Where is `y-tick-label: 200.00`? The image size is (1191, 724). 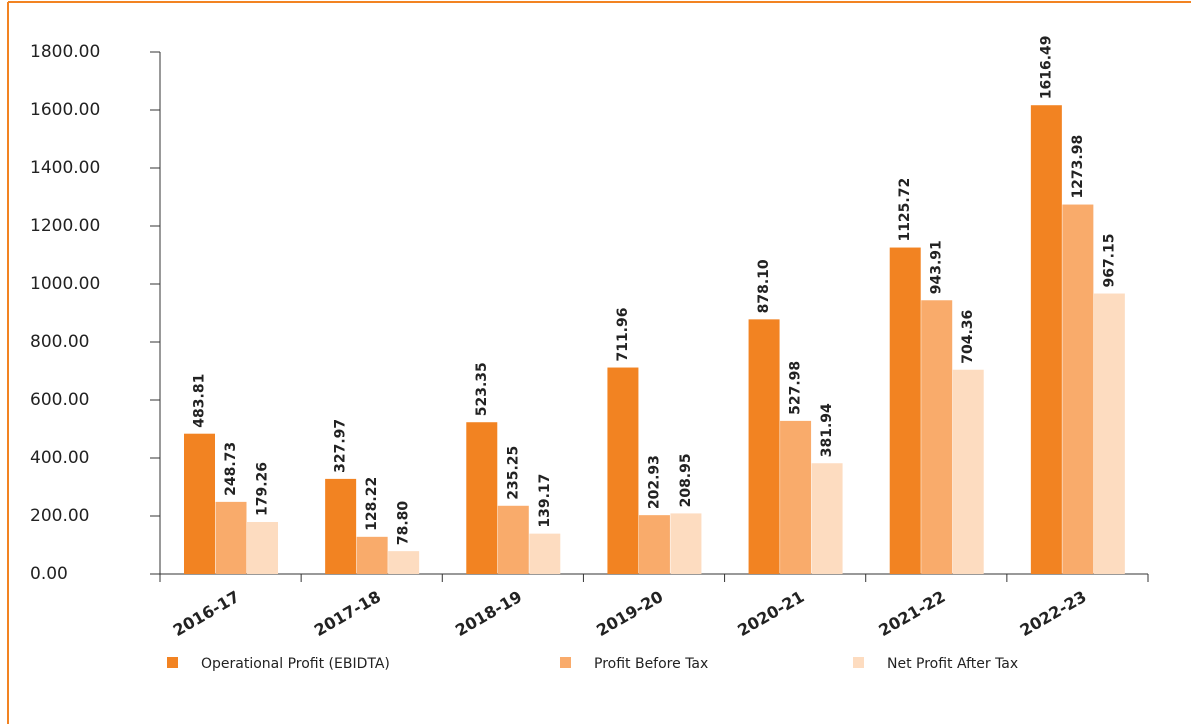 y-tick-label: 200.00 is located at coordinates (59, 516).